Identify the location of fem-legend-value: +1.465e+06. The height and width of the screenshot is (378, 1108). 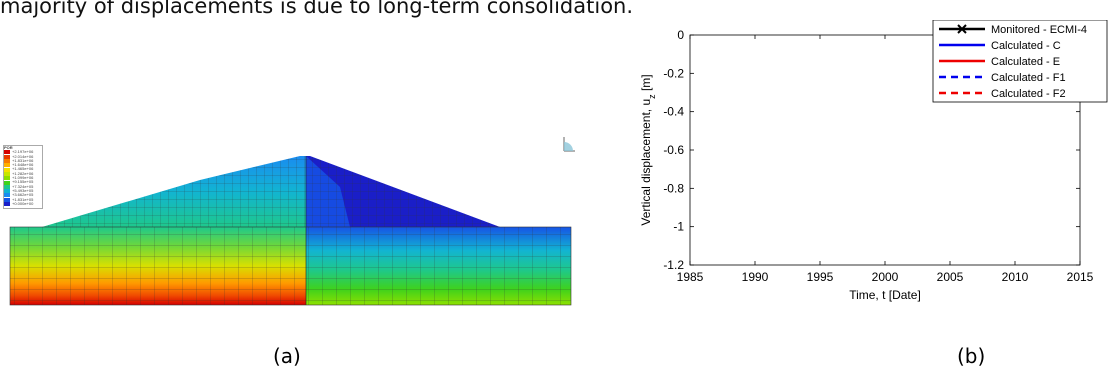
(23, 169).